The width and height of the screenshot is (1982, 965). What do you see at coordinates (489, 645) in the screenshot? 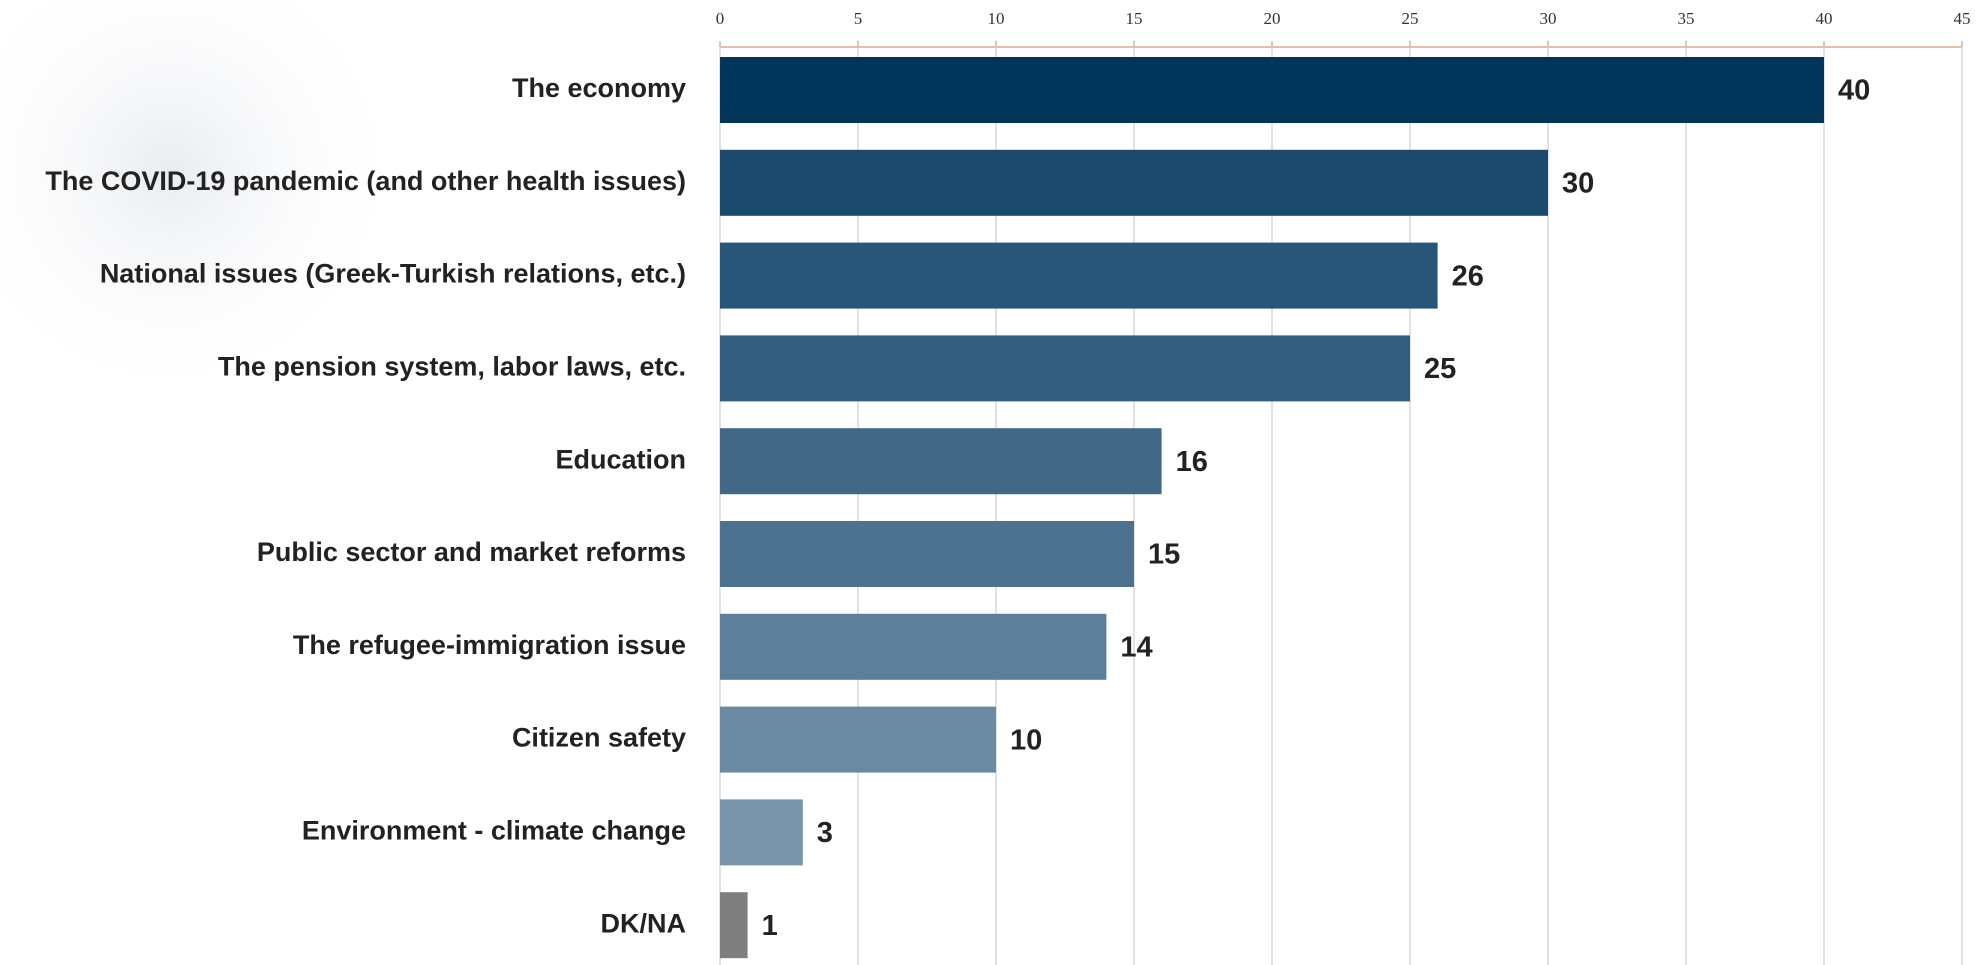
I see `category-label: The refugee-immigration issue` at bounding box center [489, 645].